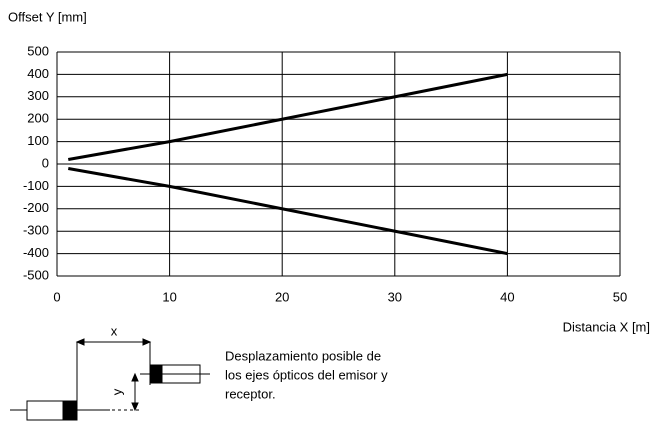  I want to click on y-tick-label: 500, so click(38, 50).